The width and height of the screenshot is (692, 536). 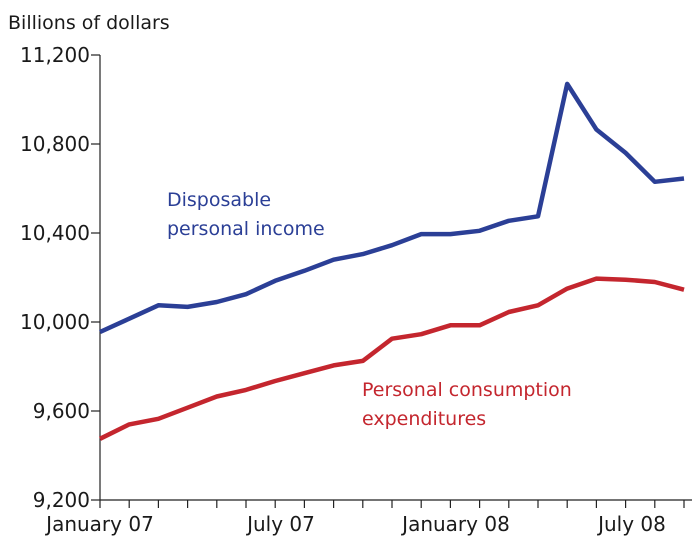 I want to click on x-tick-label: July 07, so click(x=280, y=524).